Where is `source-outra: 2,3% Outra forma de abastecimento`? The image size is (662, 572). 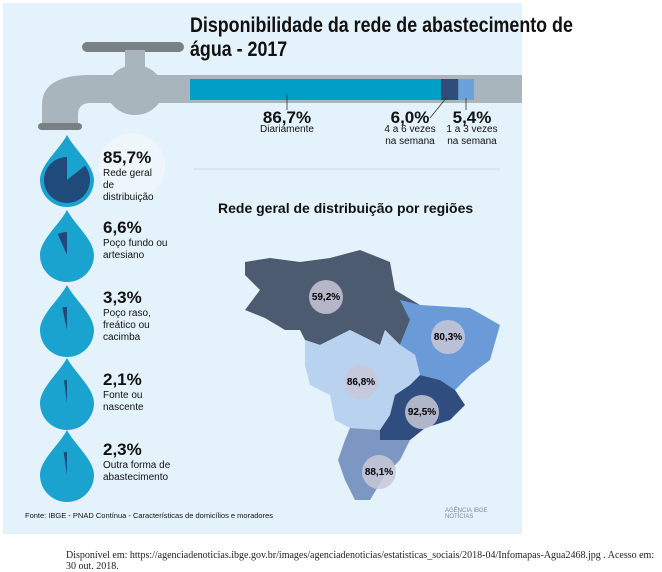 source-outra: 2,3% Outra forma de abastecimento is located at coordinates (143, 462).